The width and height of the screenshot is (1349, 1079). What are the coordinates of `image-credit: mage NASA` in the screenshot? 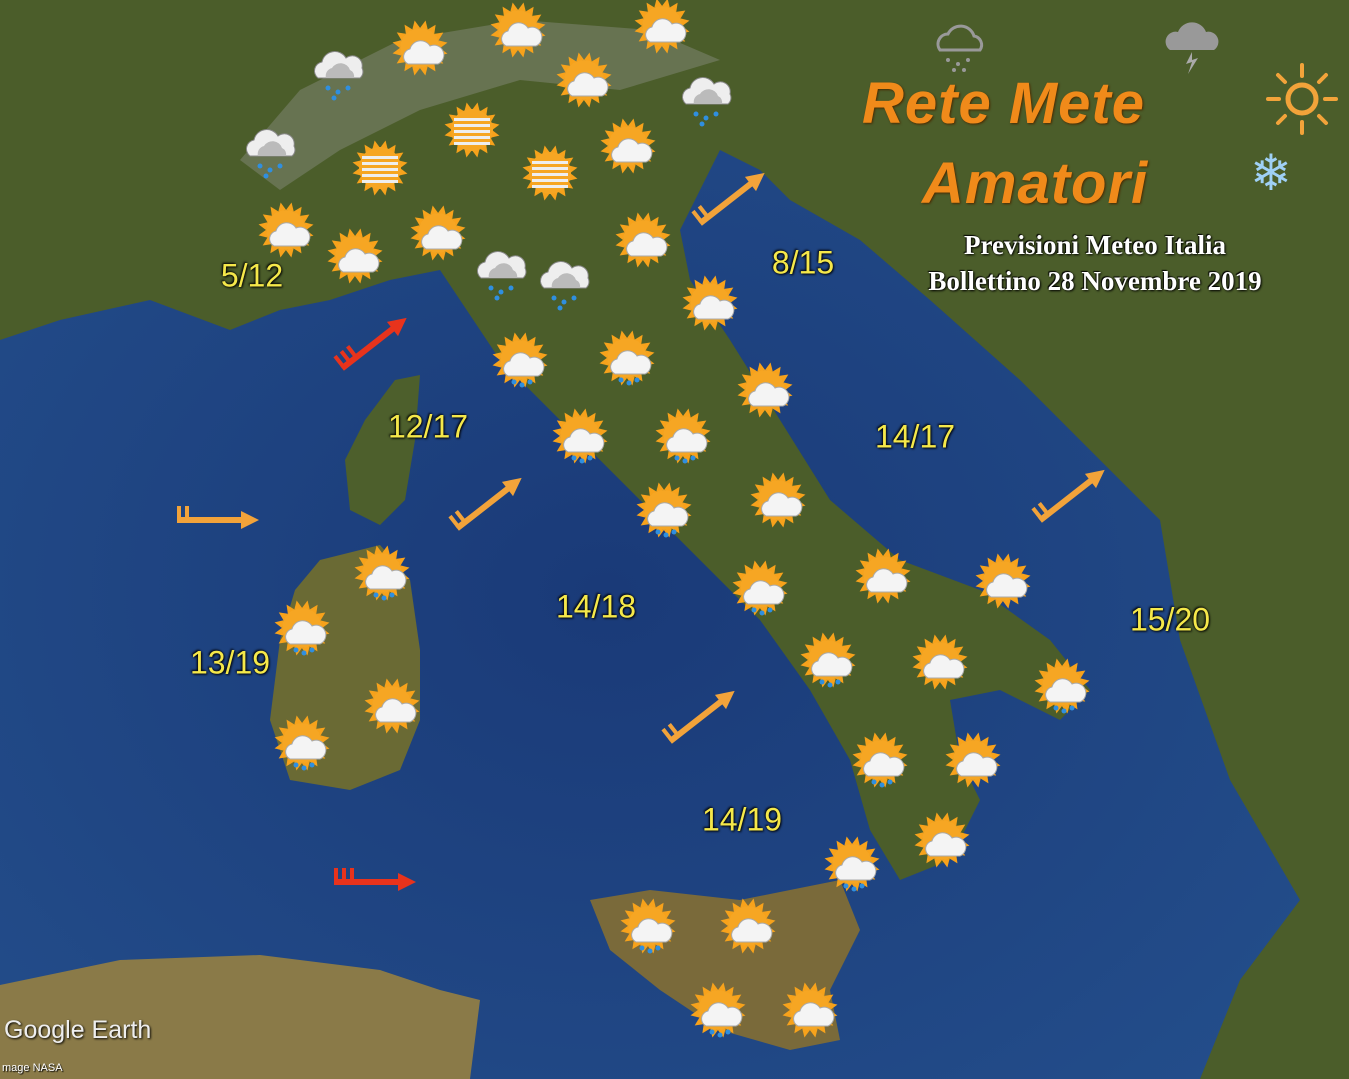 It's located at (32, 1068).